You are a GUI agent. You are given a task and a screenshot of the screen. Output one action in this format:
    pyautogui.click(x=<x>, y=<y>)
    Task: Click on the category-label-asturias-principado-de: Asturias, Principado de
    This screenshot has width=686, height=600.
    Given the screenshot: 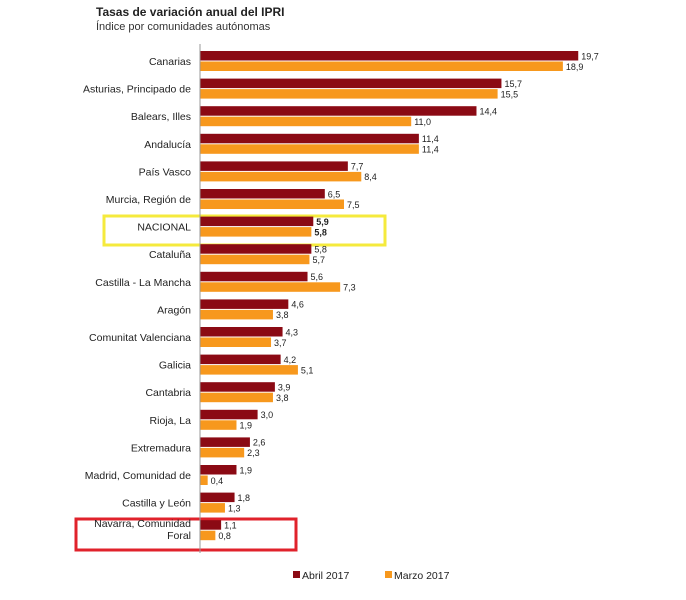 What is the action you would take?
    pyautogui.click(x=137, y=90)
    